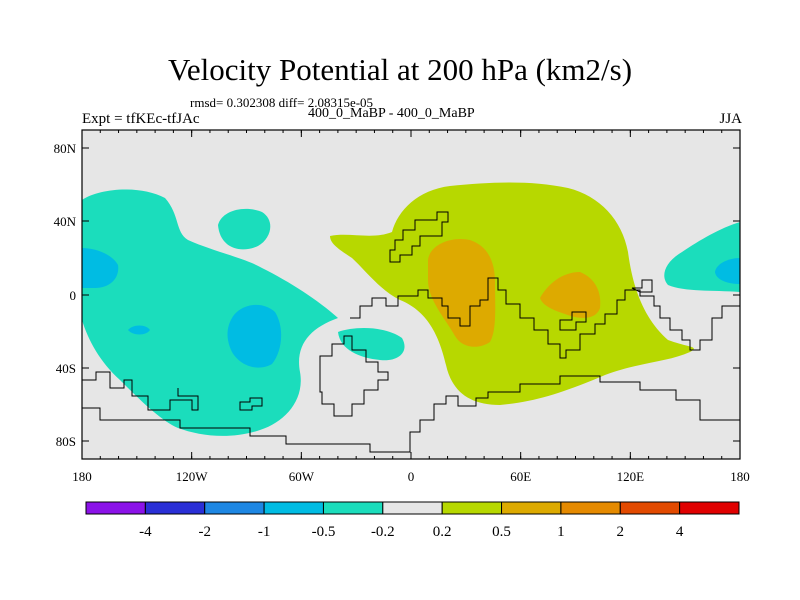 This screenshot has height=600, width=800. Describe the element at coordinates (462, 292) in the screenshot. I see `field-pos-mid-west` at that location.